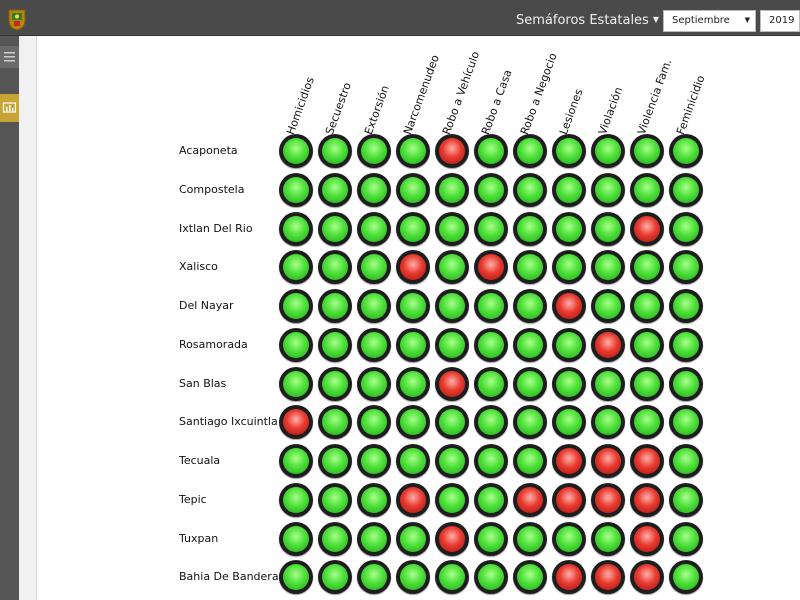 The height and width of the screenshot is (600, 800). What do you see at coordinates (709, 21) in the screenshot?
I see `month-select: Septiembre ▼` at bounding box center [709, 21].